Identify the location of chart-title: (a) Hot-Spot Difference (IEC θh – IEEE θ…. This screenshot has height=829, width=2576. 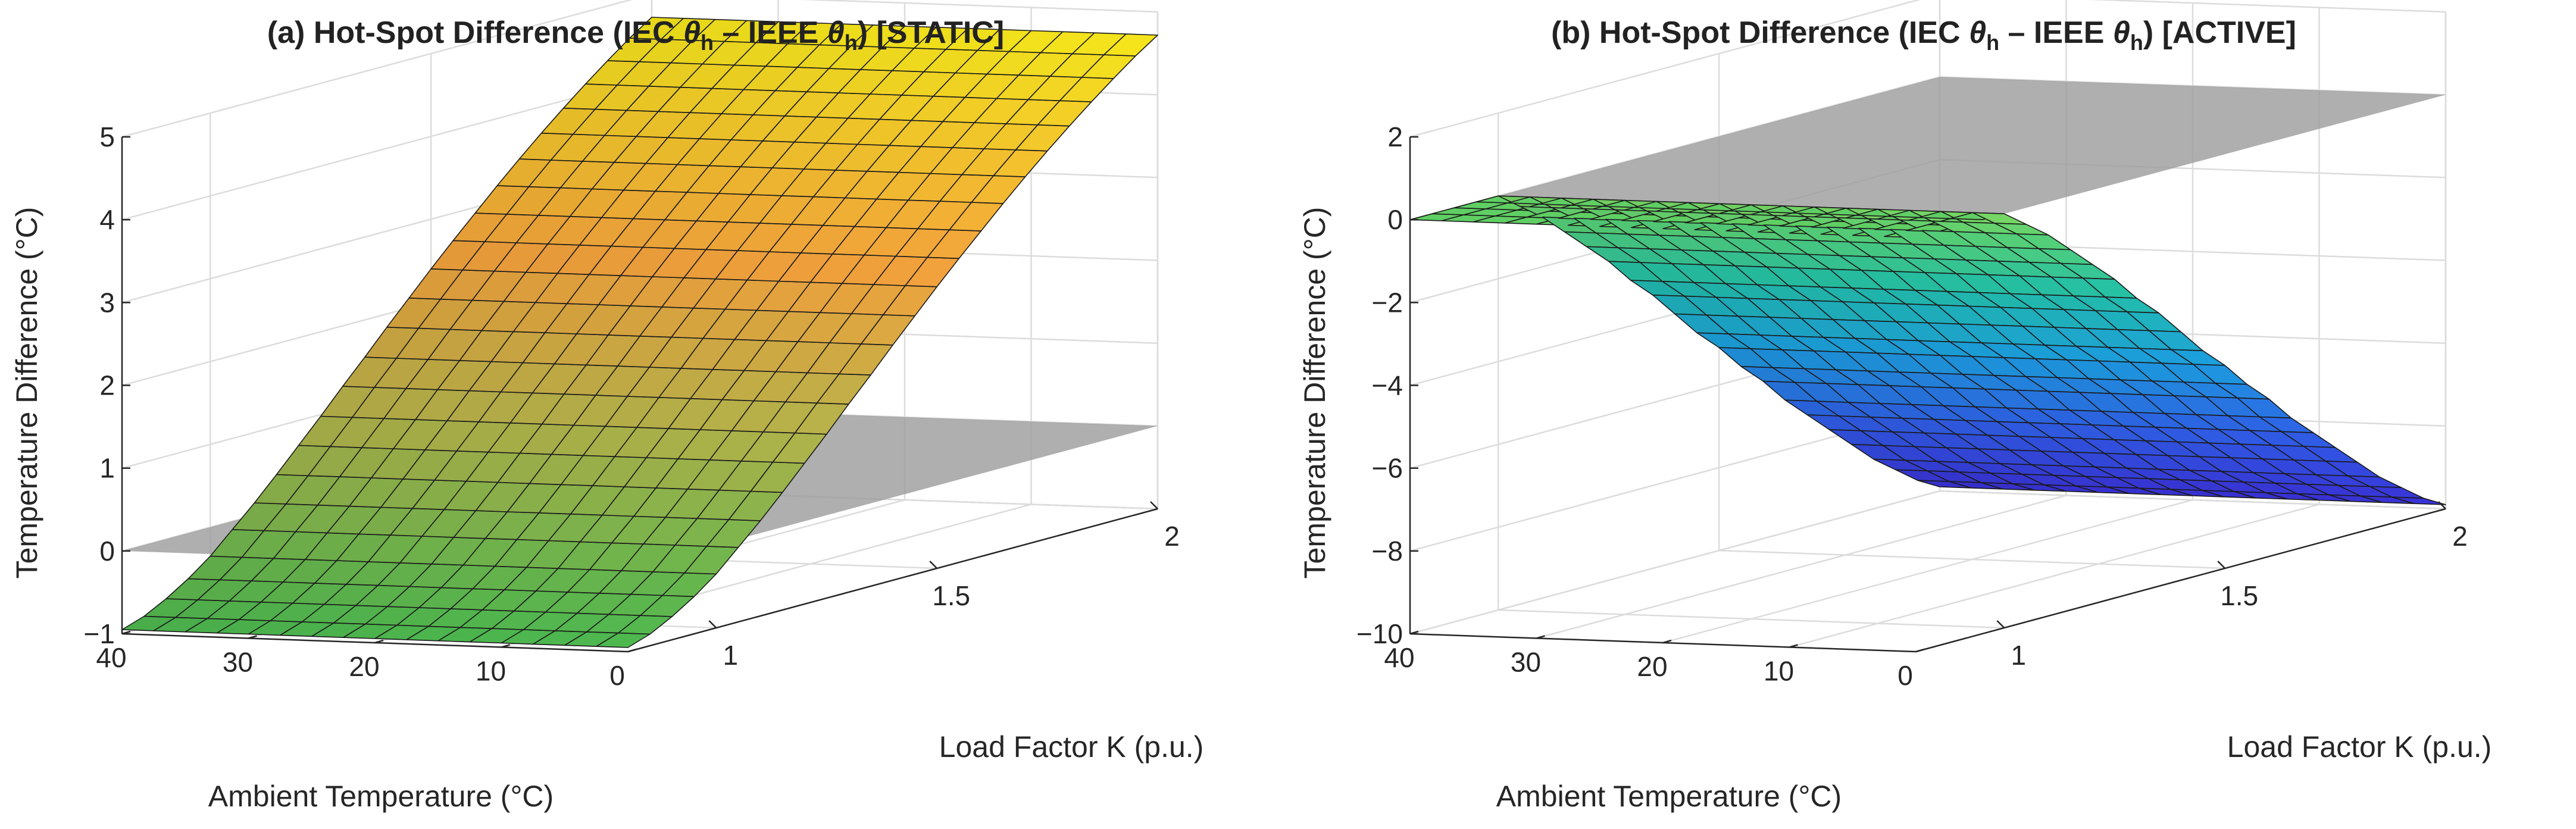
(635, 35).